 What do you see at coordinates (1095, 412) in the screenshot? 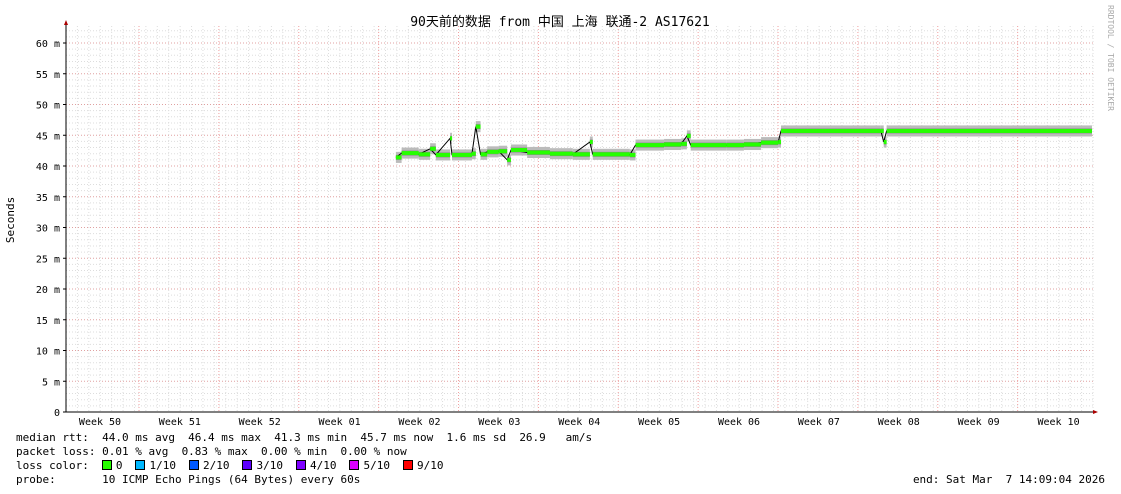
I see `x-axis-arrow` at bounding box center [1095, 412].